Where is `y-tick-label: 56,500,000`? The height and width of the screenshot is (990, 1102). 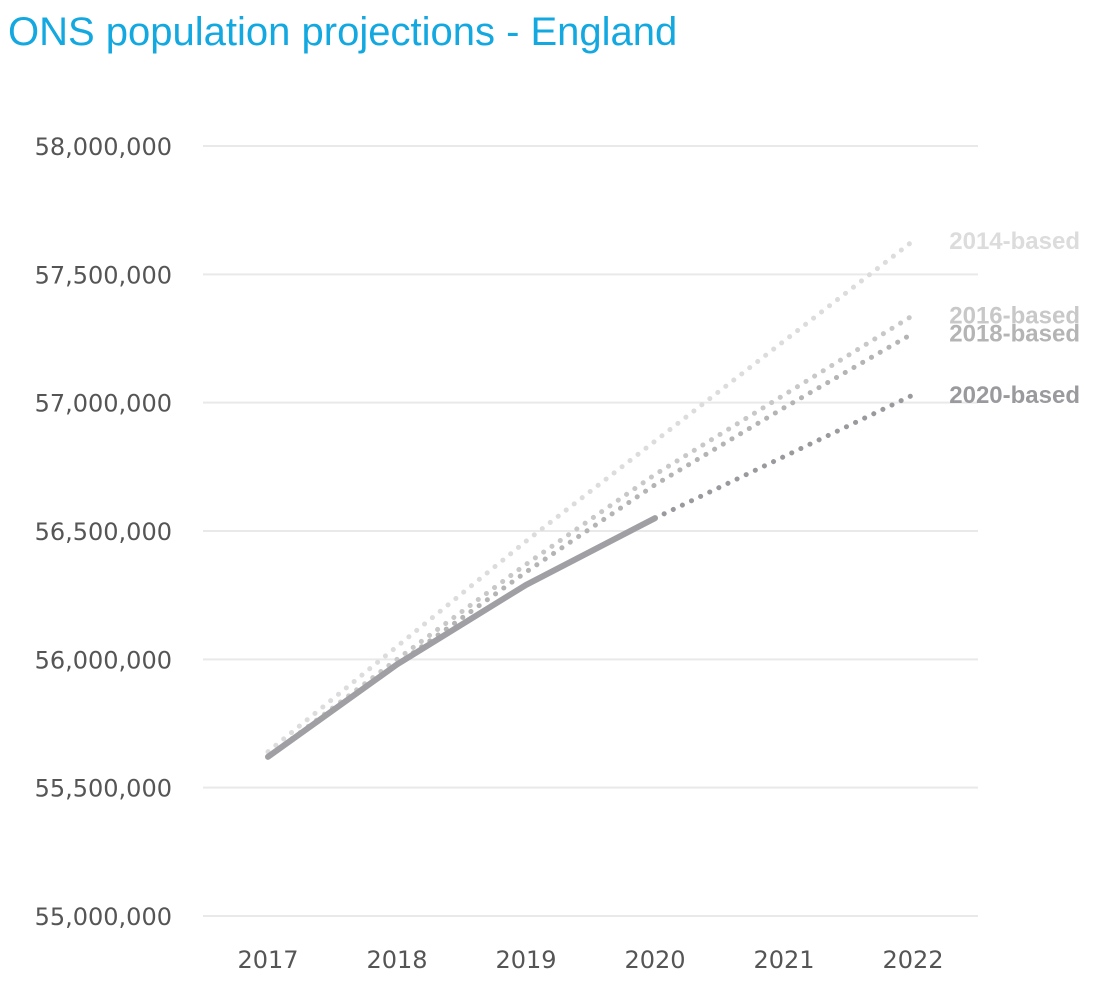 y-tick-label: 56,500,000 is located at coordinates (103, 532).